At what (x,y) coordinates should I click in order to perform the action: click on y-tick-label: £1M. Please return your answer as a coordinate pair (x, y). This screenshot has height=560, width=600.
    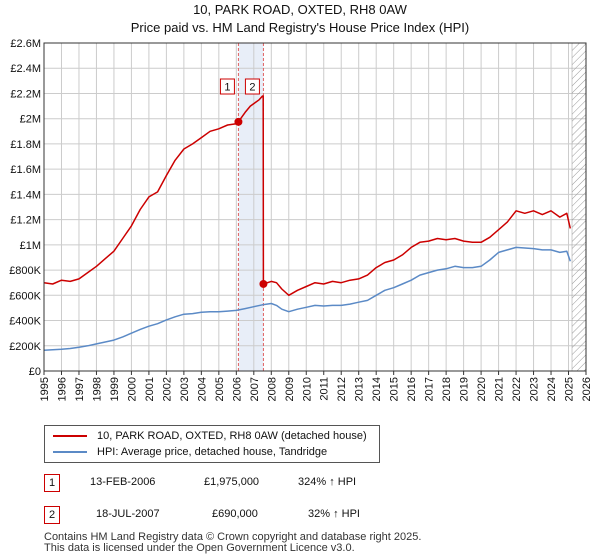
    Looking at the image, I should click on (30, 246).